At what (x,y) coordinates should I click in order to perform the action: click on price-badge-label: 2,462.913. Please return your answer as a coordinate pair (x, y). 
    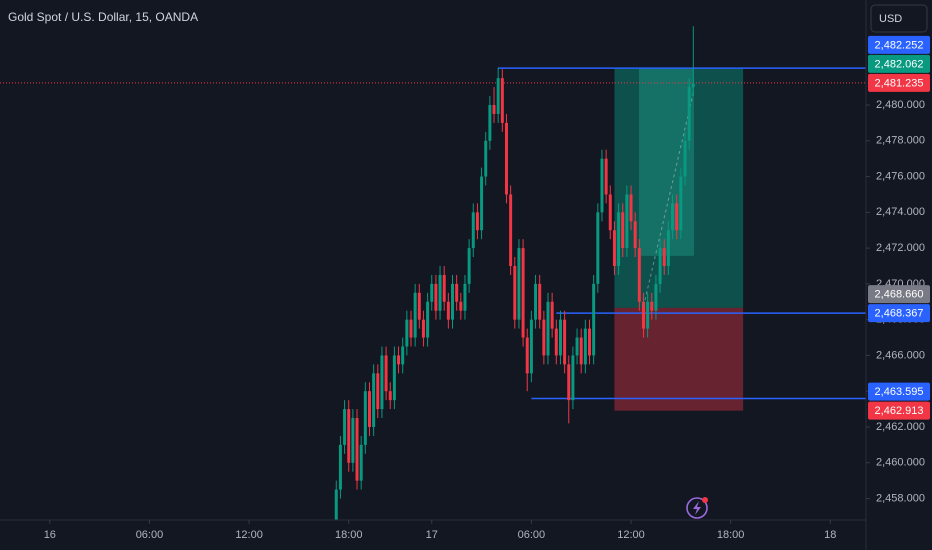
    Looking at the image, I should click on (899, 411).